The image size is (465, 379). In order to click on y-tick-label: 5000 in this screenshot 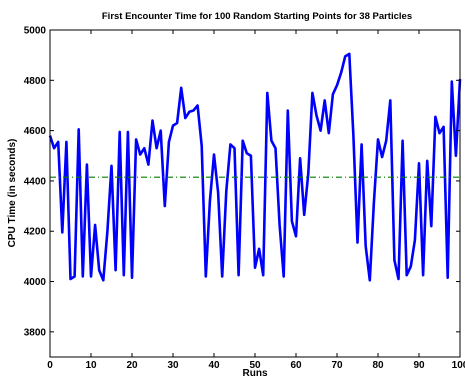, I will do `click(35, 31)`.